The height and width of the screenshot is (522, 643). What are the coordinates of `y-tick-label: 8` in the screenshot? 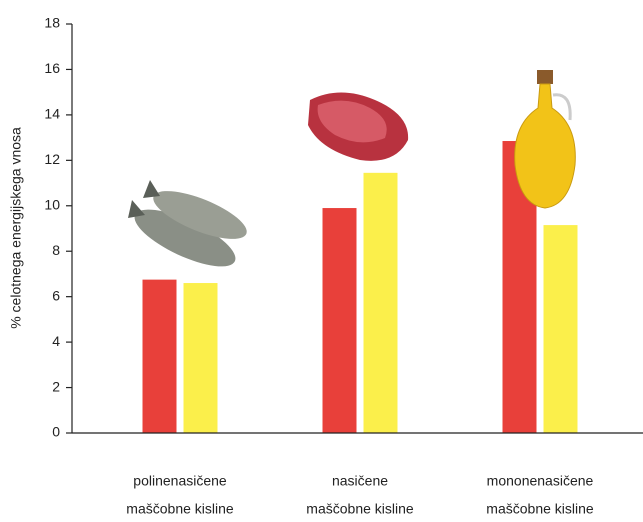 It's located at (56, 250).